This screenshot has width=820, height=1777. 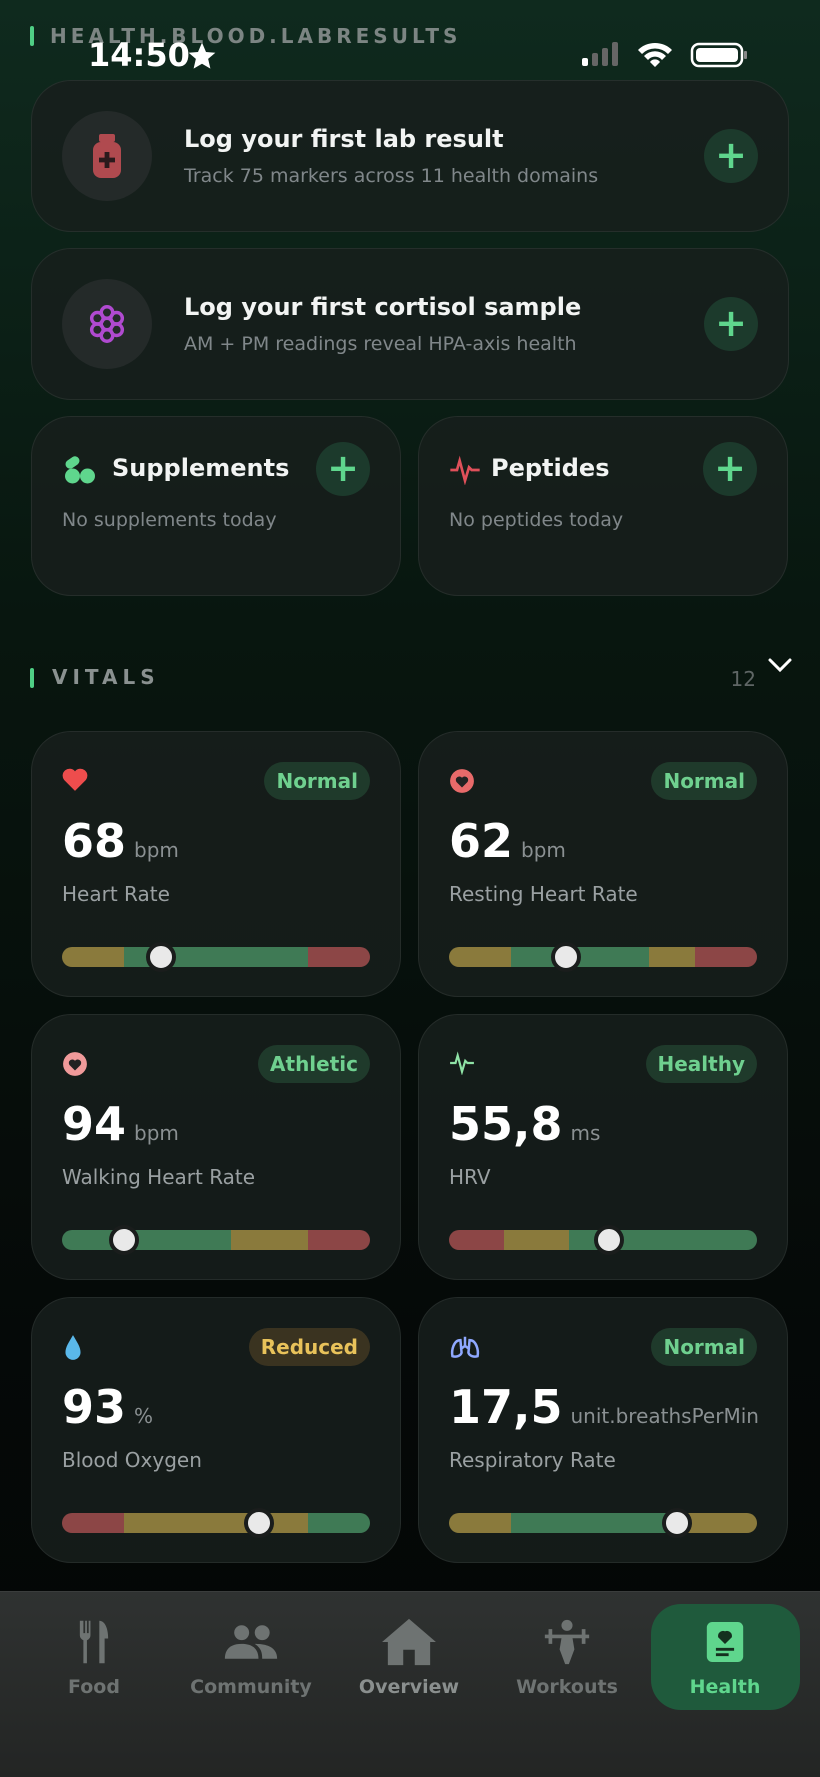 I want to click on status-badge: Reduced, so click(x=309, y=1347).